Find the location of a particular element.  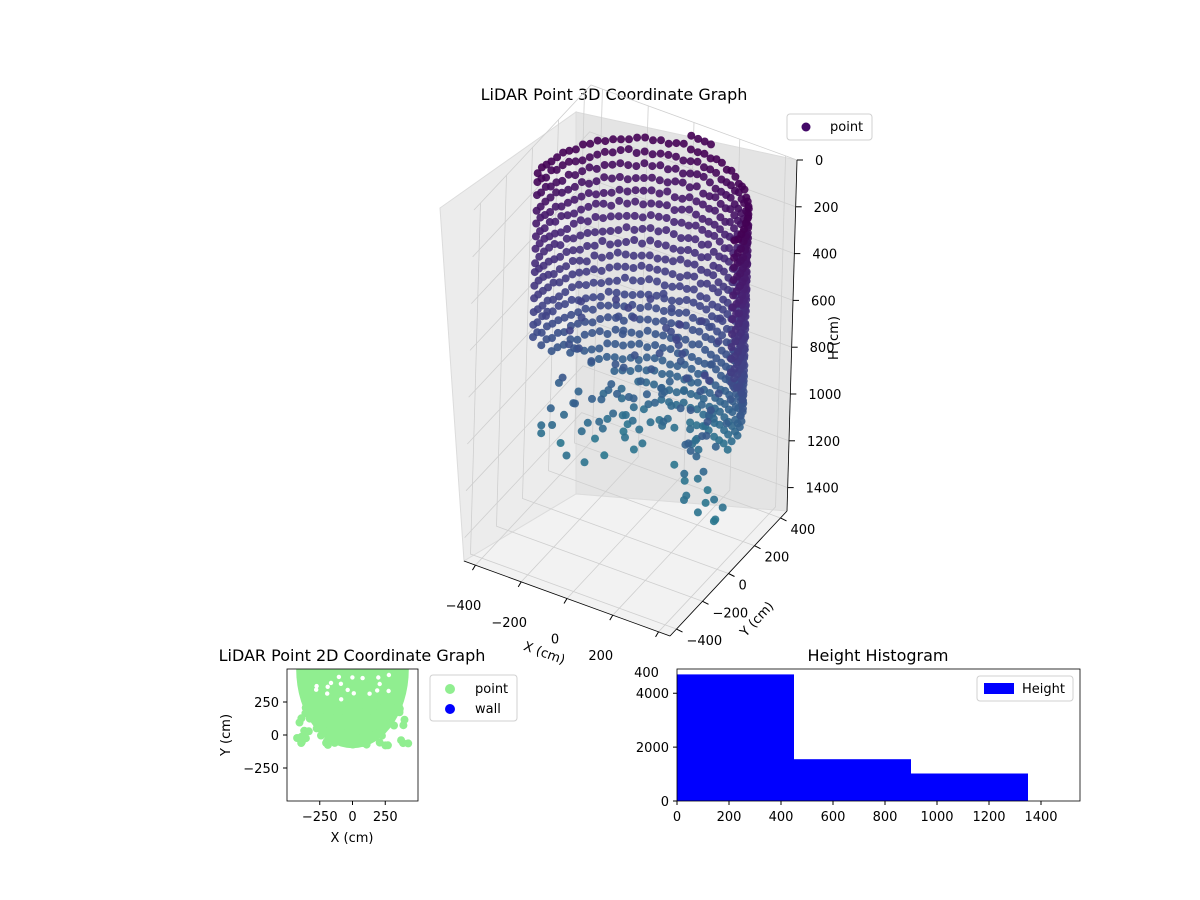

y3d-tick-mark is located at coordinates (705, 602).